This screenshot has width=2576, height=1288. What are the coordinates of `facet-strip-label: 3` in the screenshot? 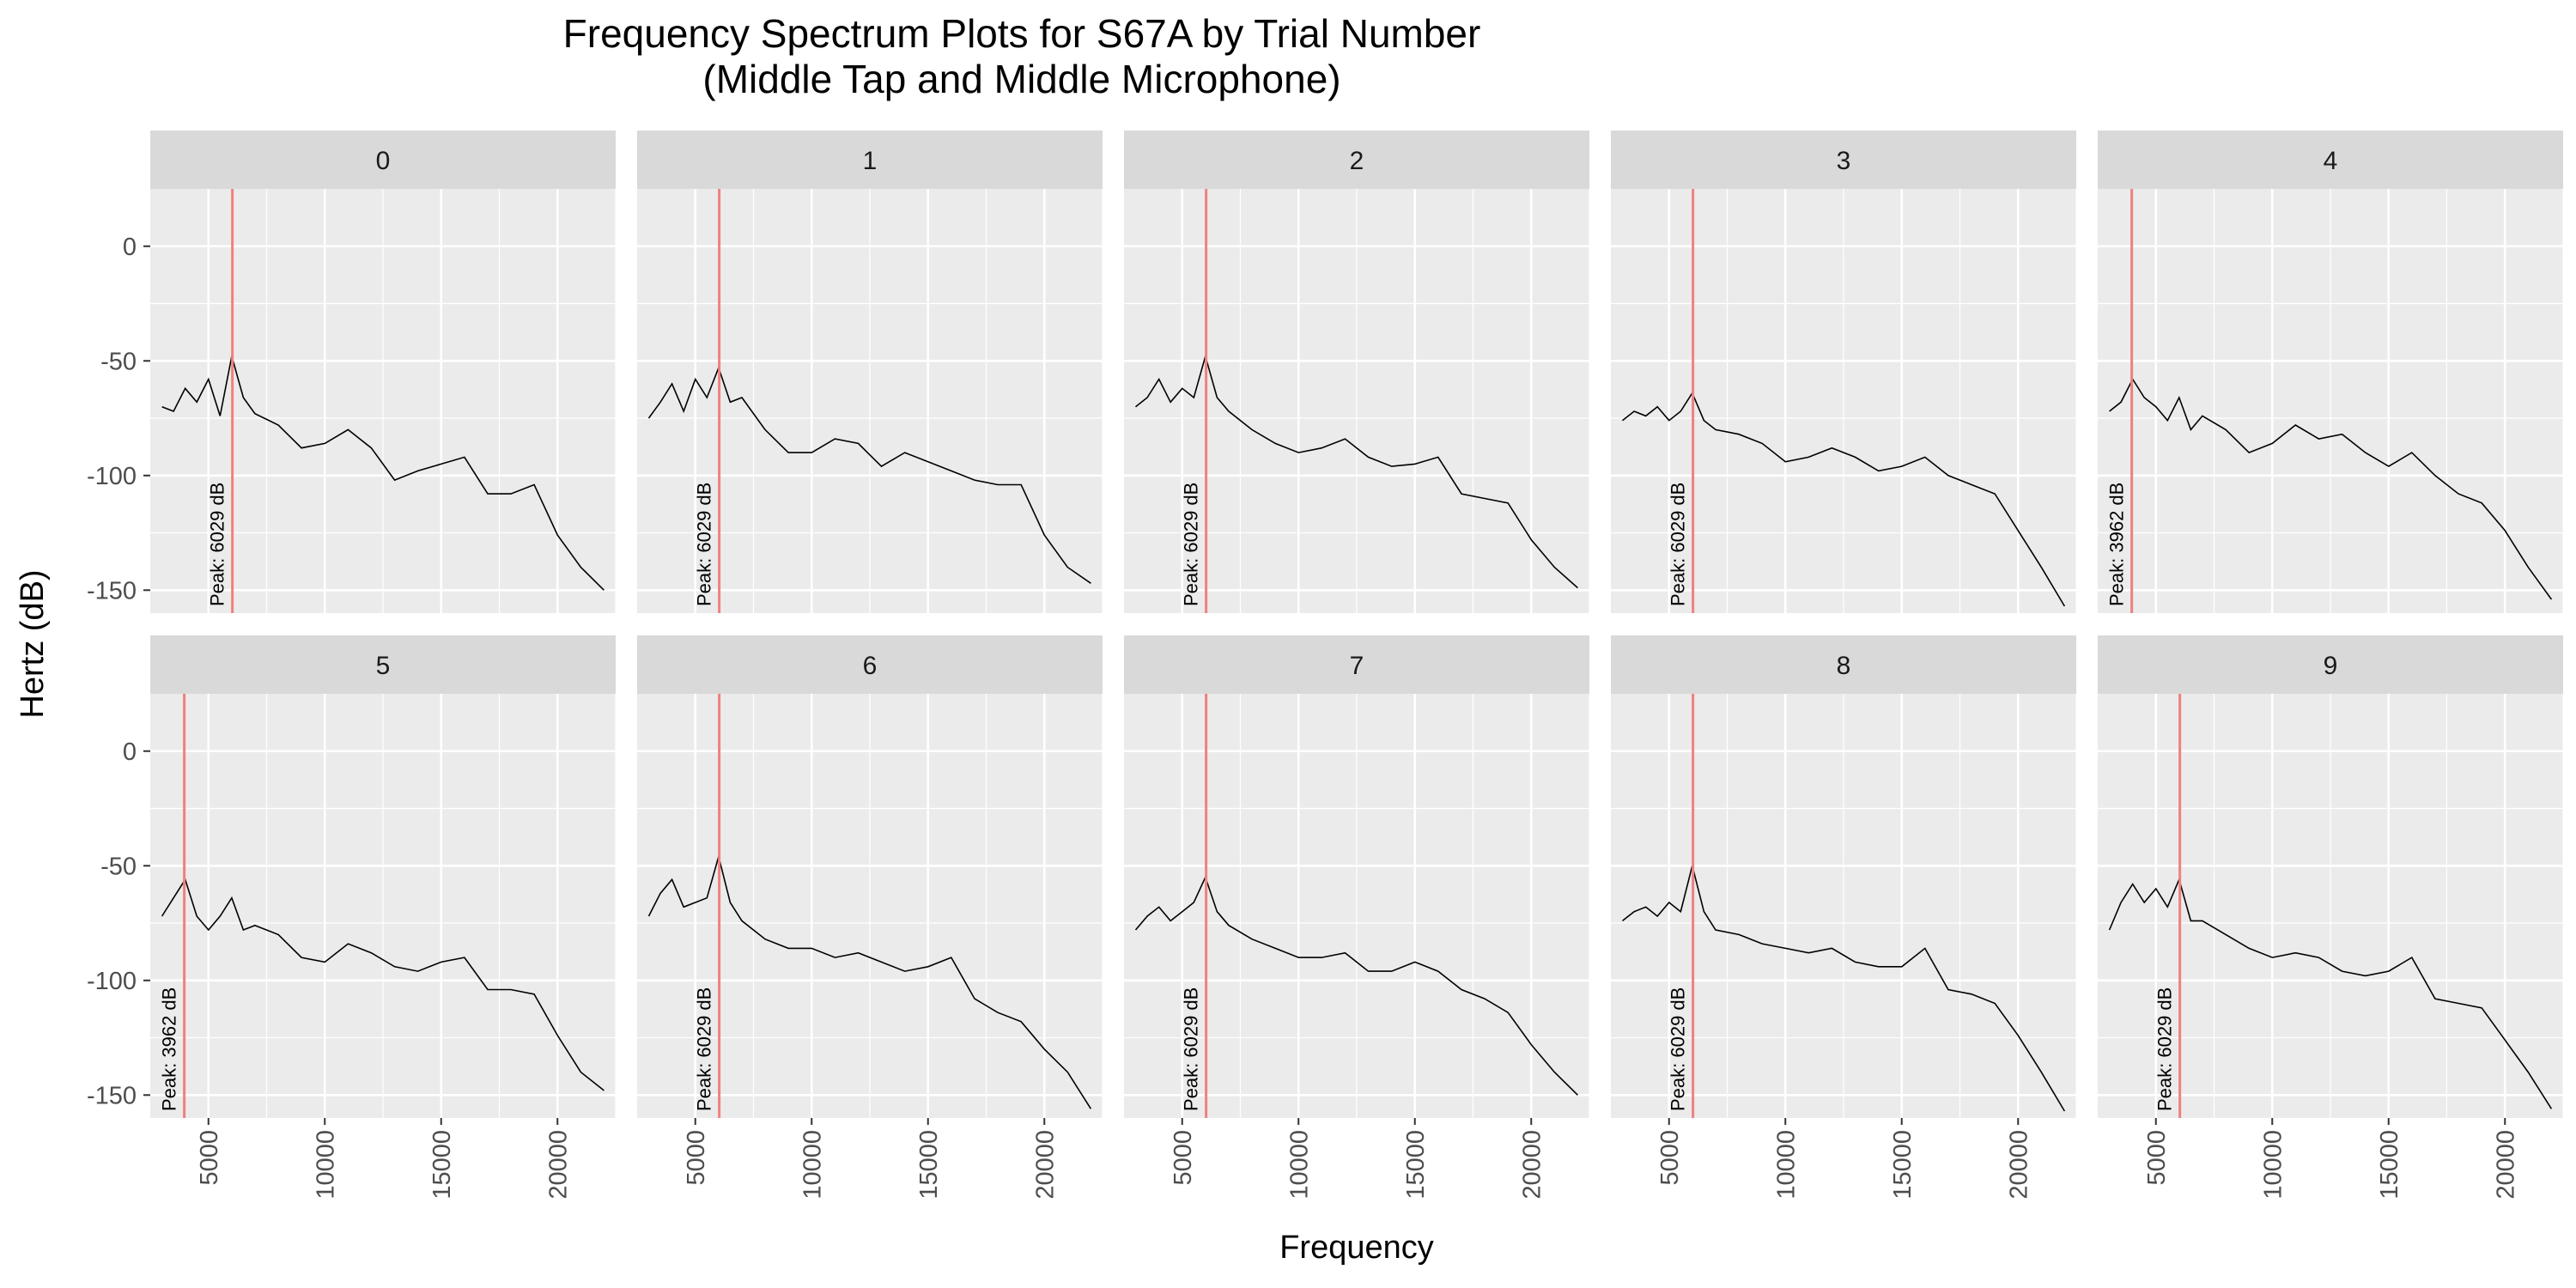 It's located at (1844, 161).